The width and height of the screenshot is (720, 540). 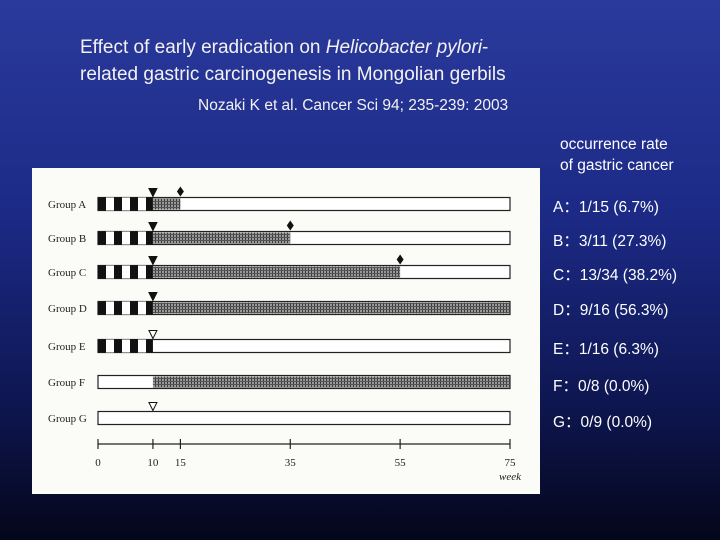 What do you see at coordinates (331, 308) in the screenshot?
I see `group-d-hatch-segment` at bounding box center [331, 308].